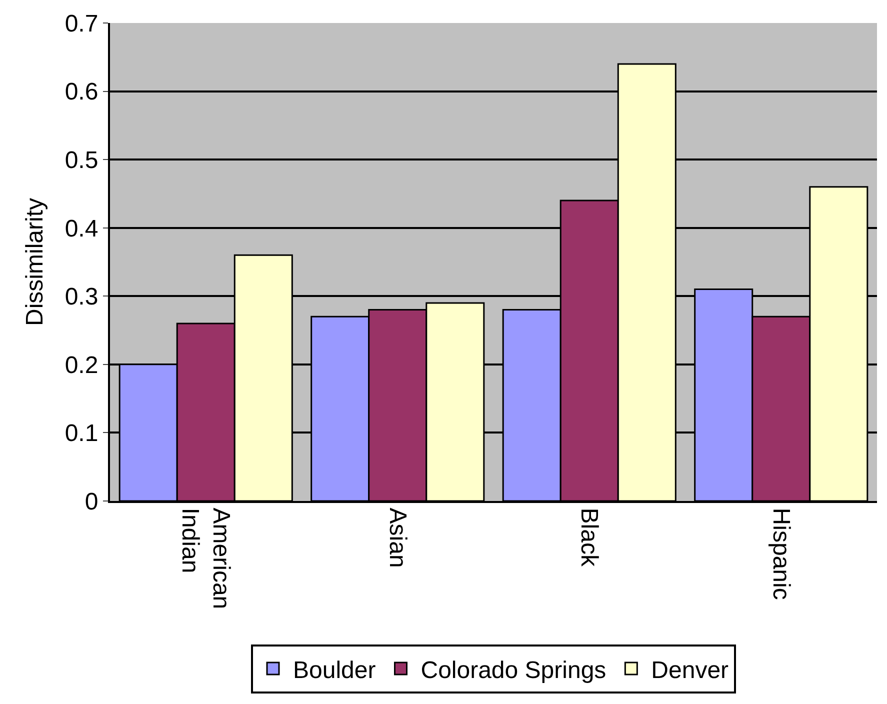  What do you see at coordinates (91, 502) in the screenshot?
I see `y-tick-label: 0` at bounding box center [91, 502].